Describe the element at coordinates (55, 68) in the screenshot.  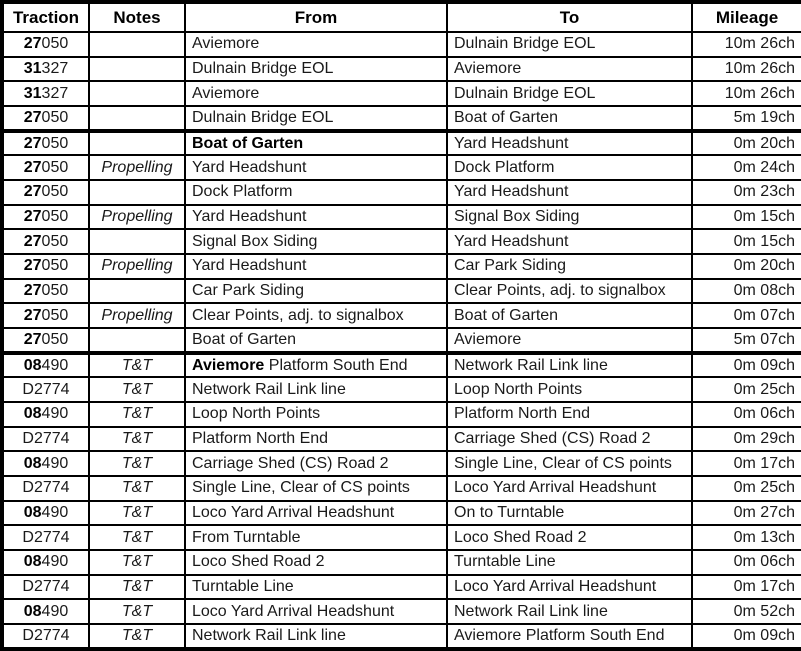
I see `traction-number-rest: 327` at that location.